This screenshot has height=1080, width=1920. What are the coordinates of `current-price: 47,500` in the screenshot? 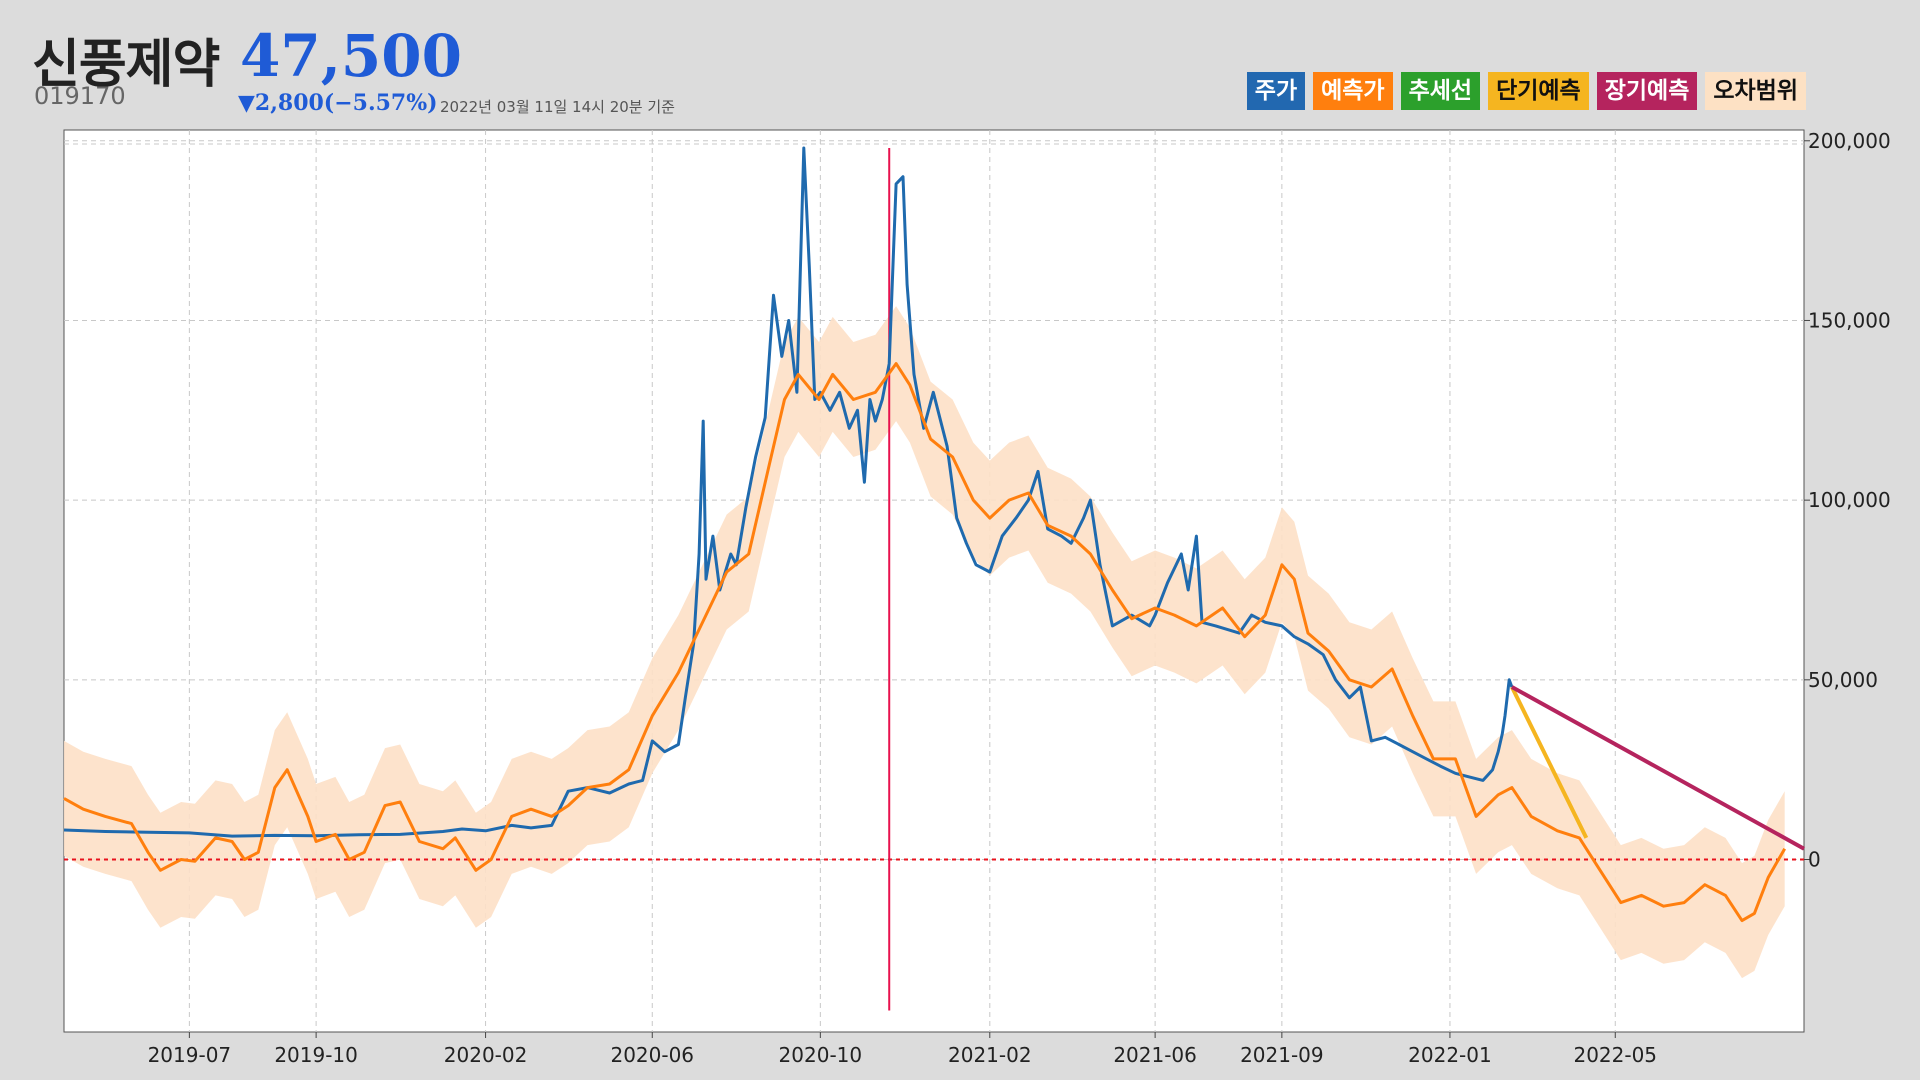 It's located at (351, 56).